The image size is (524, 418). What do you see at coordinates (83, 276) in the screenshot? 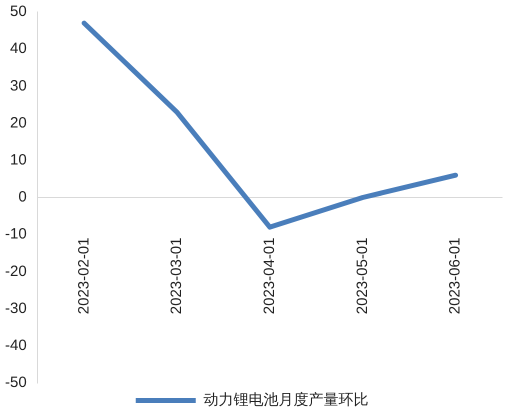
I see `x-tick-label: 2023-02-01` at bounding box center [83, 276].